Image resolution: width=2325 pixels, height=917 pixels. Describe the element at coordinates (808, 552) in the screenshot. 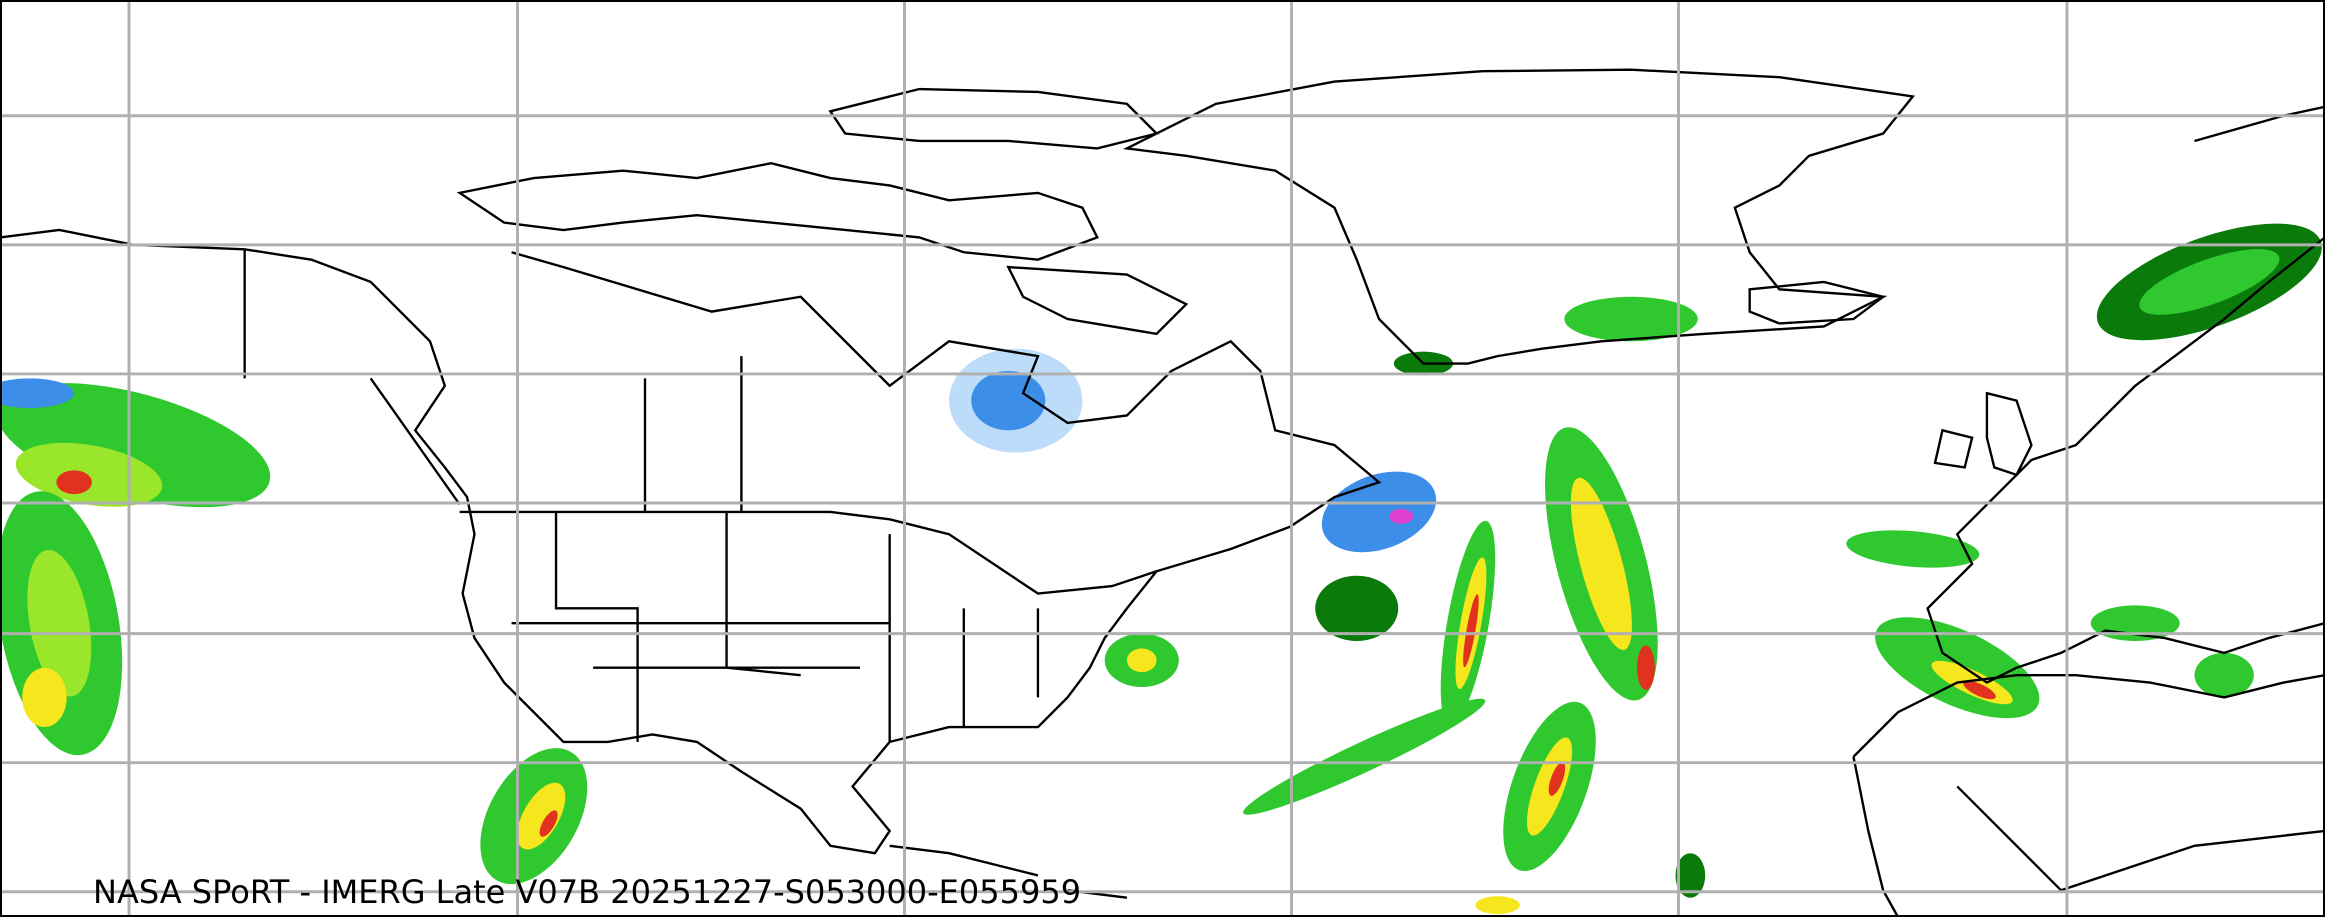

I see `us-border` at that location.